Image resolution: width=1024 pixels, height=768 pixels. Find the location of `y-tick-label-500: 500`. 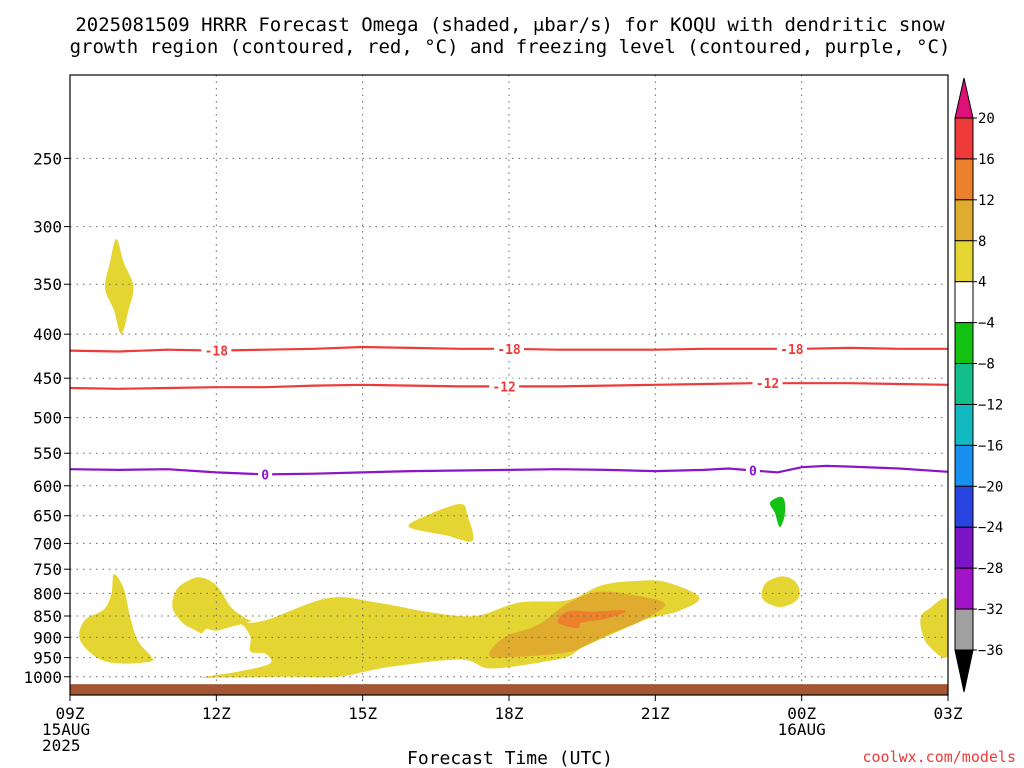

y-tick-label-500: 500 is located at coordinates (47, 418).